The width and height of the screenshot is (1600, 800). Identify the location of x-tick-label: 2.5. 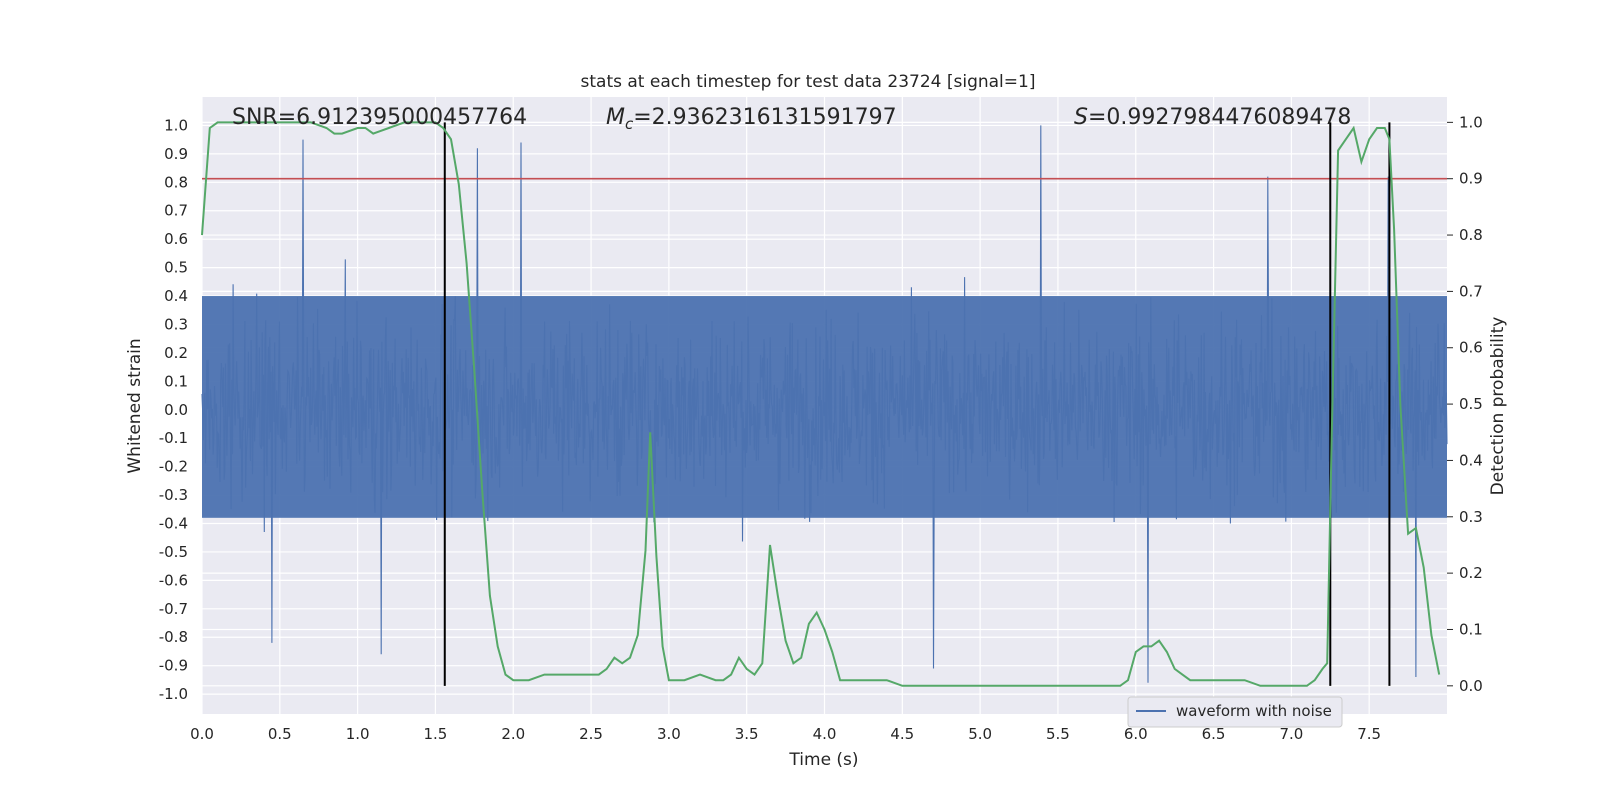
(591, 734).